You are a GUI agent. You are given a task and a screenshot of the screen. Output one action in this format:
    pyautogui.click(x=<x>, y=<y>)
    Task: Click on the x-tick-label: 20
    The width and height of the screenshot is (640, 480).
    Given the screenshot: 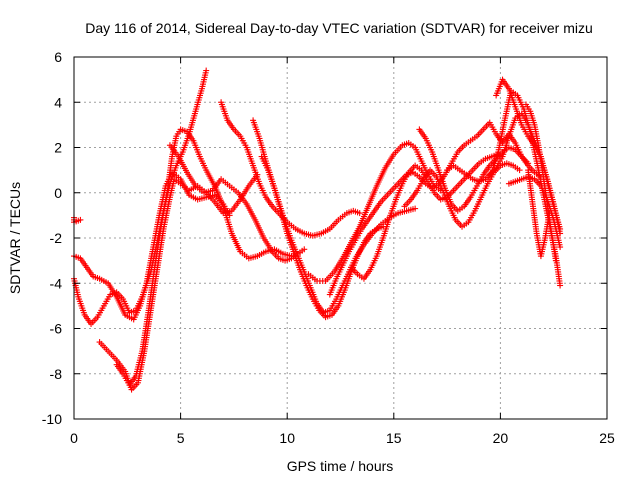 What is the action you would take?
    pyautogui.click(x=501, y=438)
    